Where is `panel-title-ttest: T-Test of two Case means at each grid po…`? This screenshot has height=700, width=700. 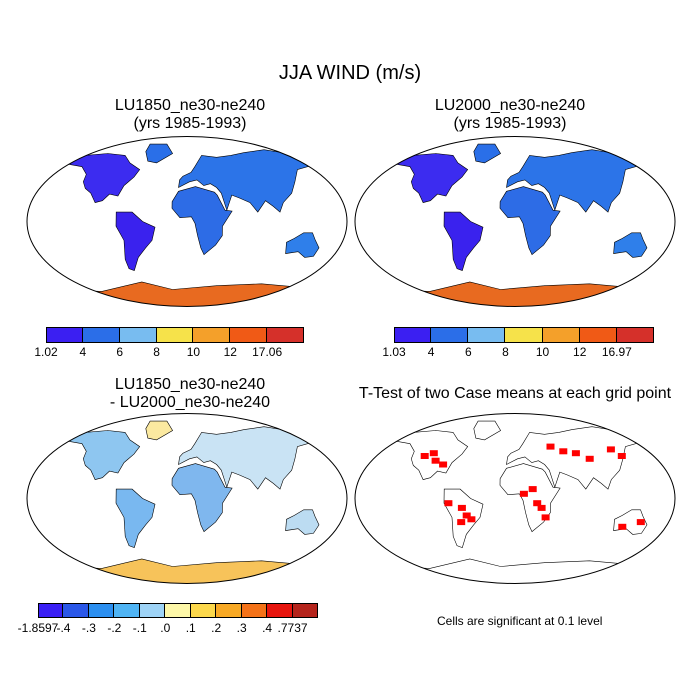
panel-title-ttest: T-Test of two Case means at each grid po… is located at coordinates (515, 393).